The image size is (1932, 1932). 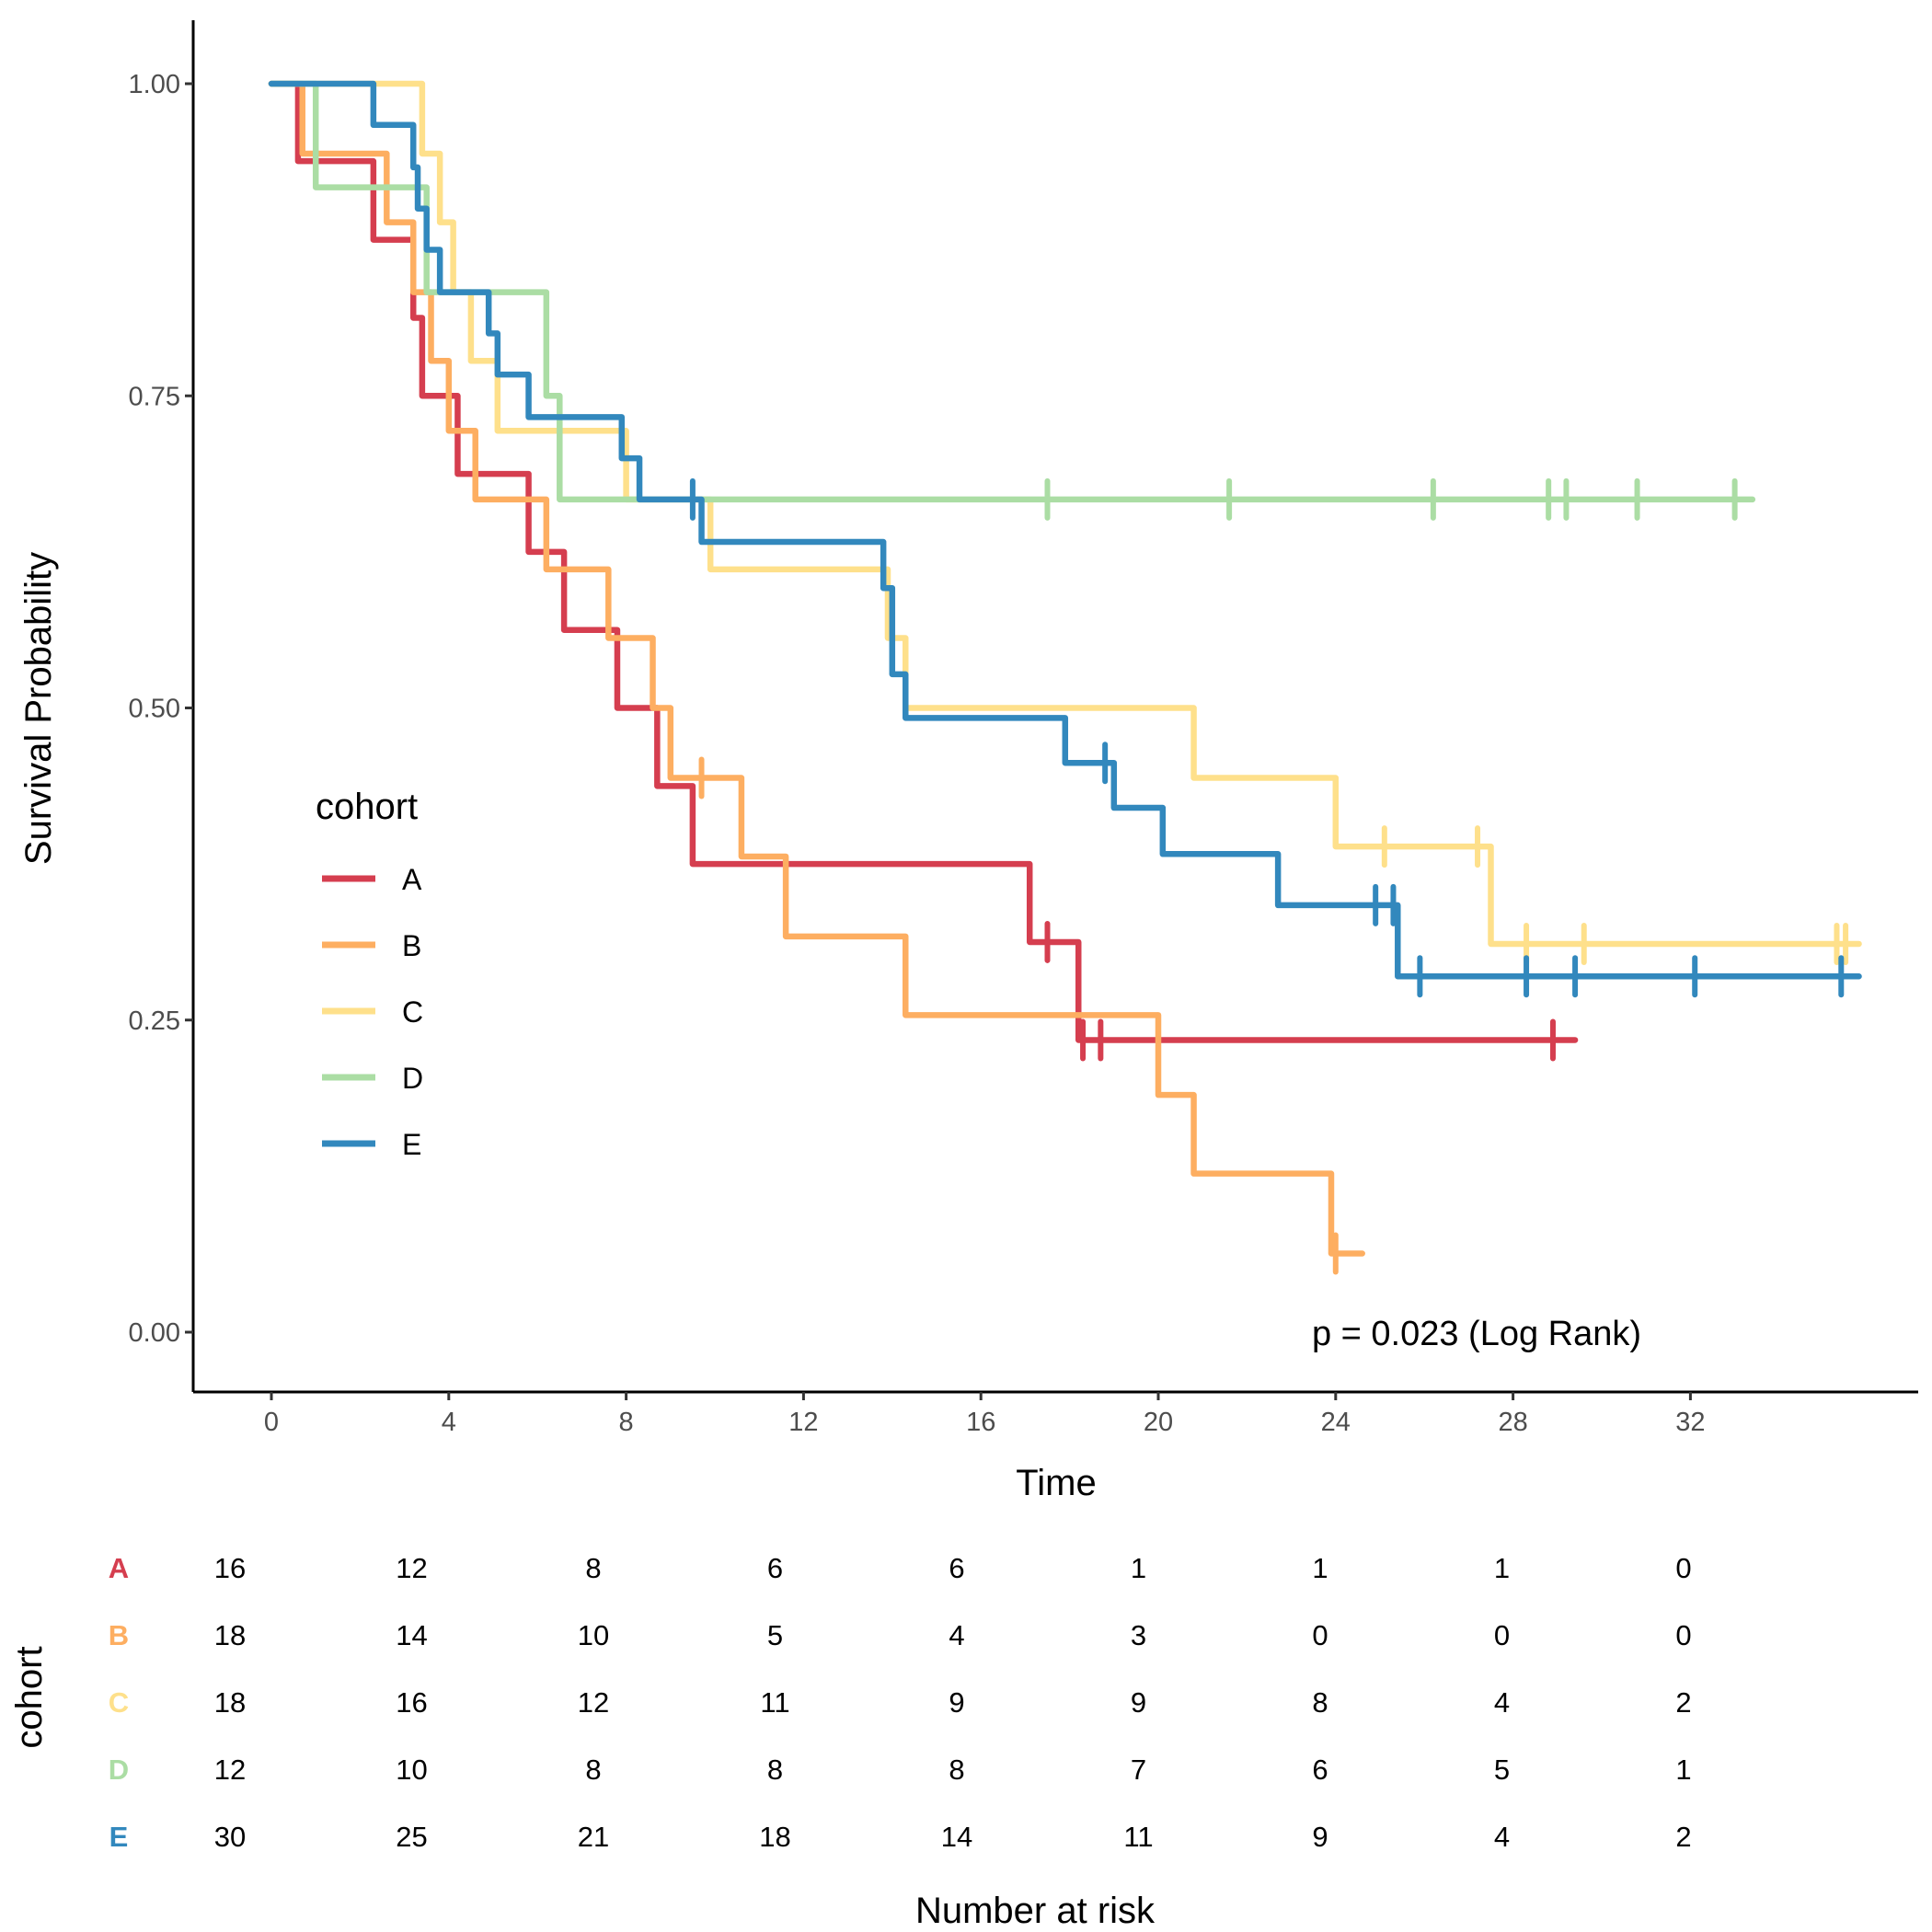 I want to click on y-tick-label: 0.75, so click(x=154, y=396).